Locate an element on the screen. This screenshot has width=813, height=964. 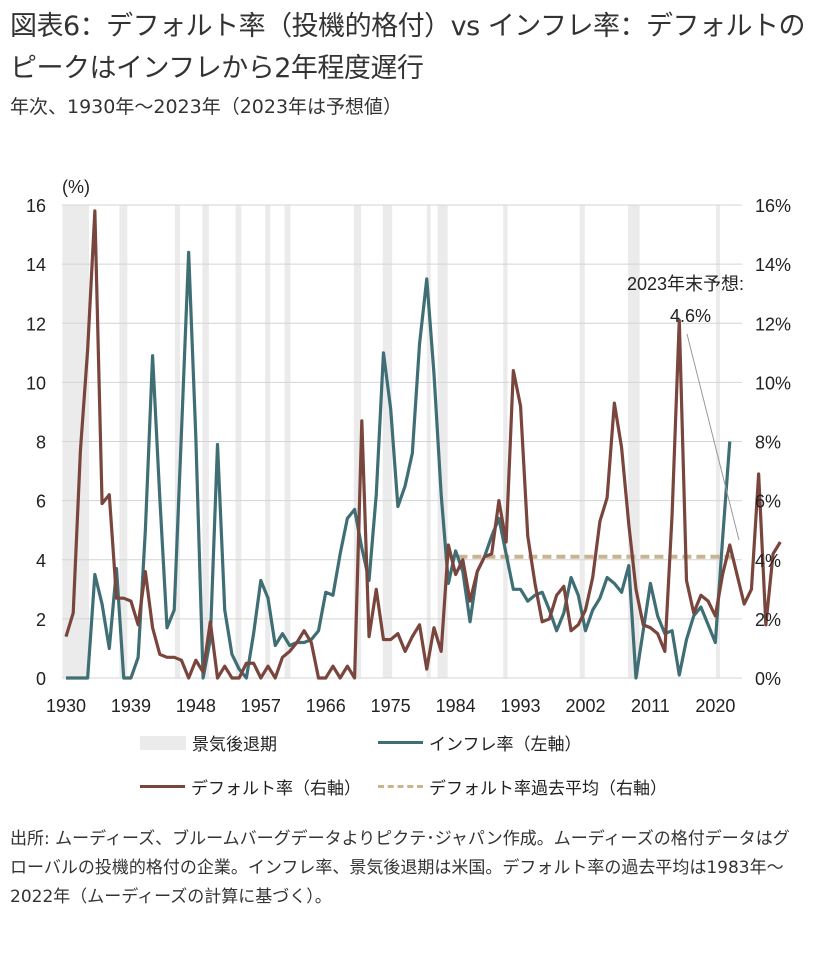
inflation-swatch is located at coordinates (400, 742).